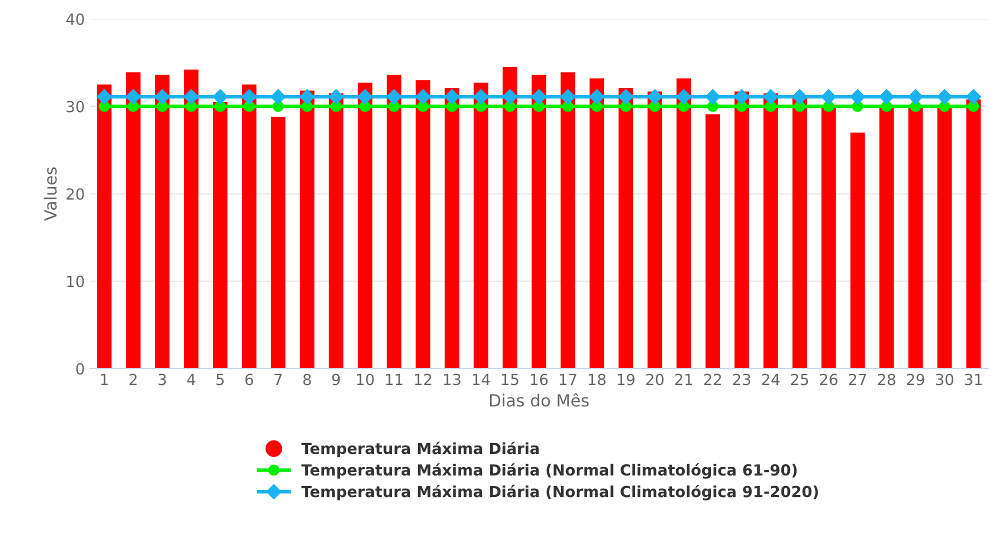 This screenshot has width=998, height=542. What do you see at coordinates (481, 380) in the screenshot?
I see `x-tick-label: 14` at bounding box center [481, 380].